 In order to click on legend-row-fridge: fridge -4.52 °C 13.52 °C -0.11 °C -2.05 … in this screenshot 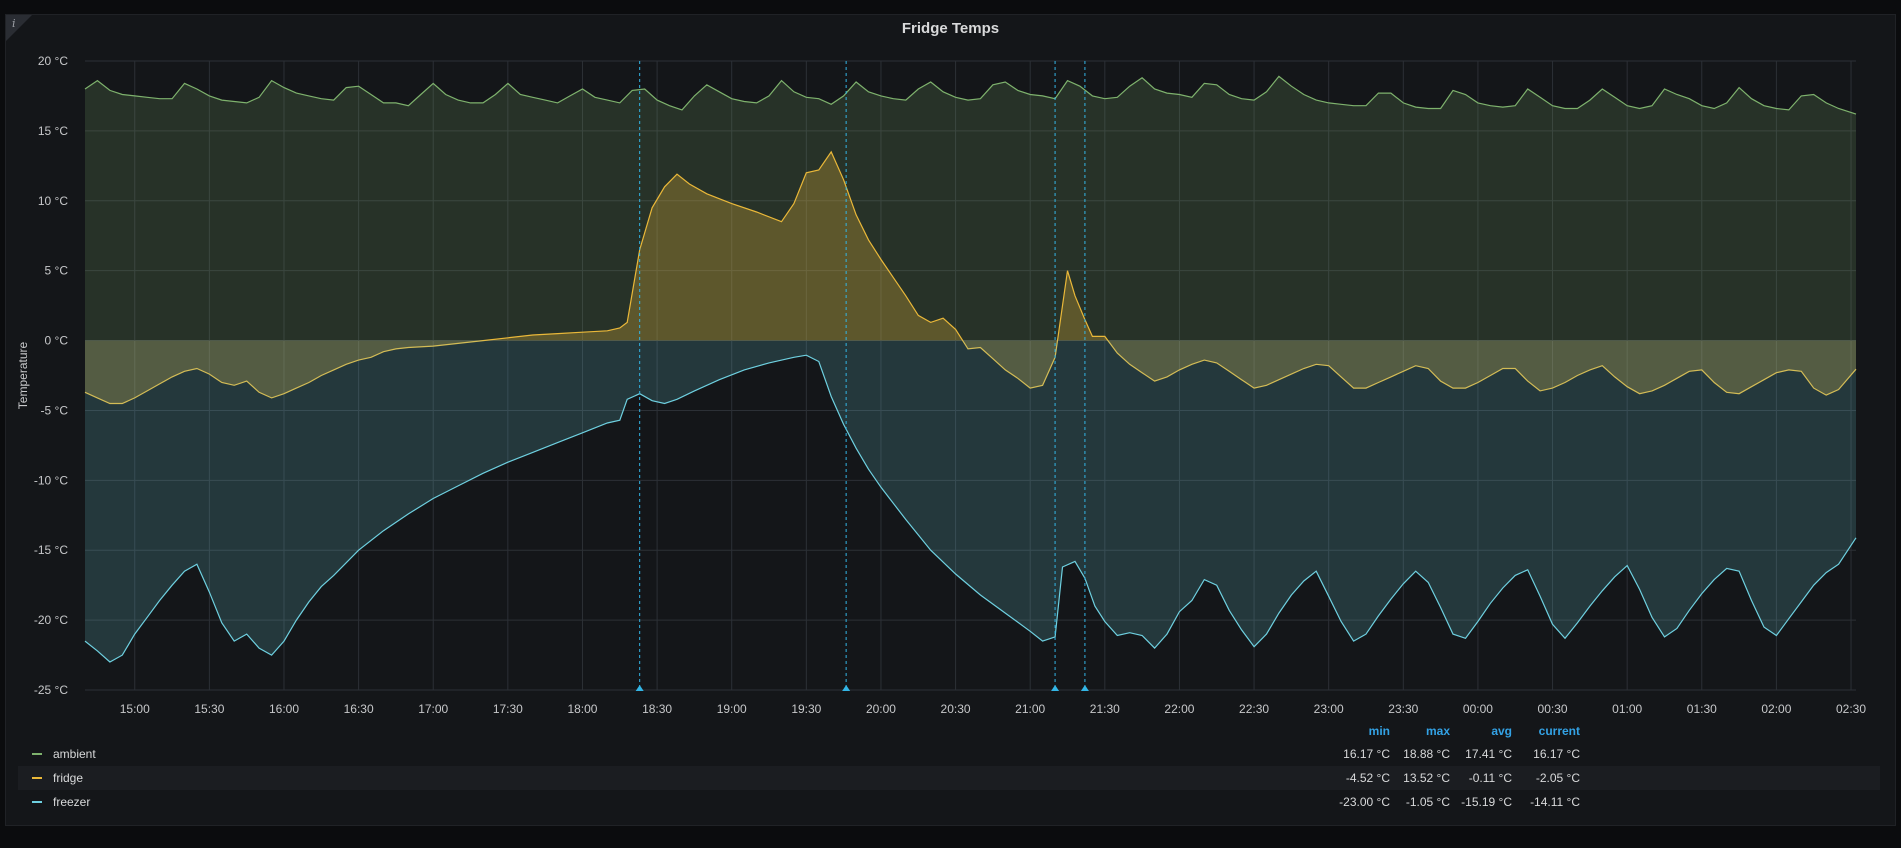, I will do `click(949, 778)`.